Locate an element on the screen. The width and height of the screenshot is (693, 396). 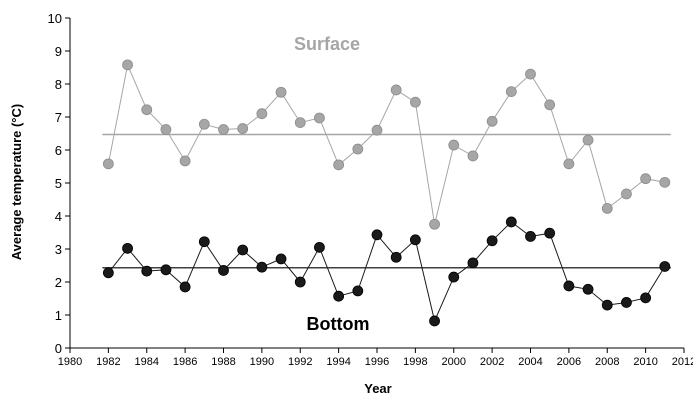
x-tick-label: 1984 is located at coordinates (147, 362).